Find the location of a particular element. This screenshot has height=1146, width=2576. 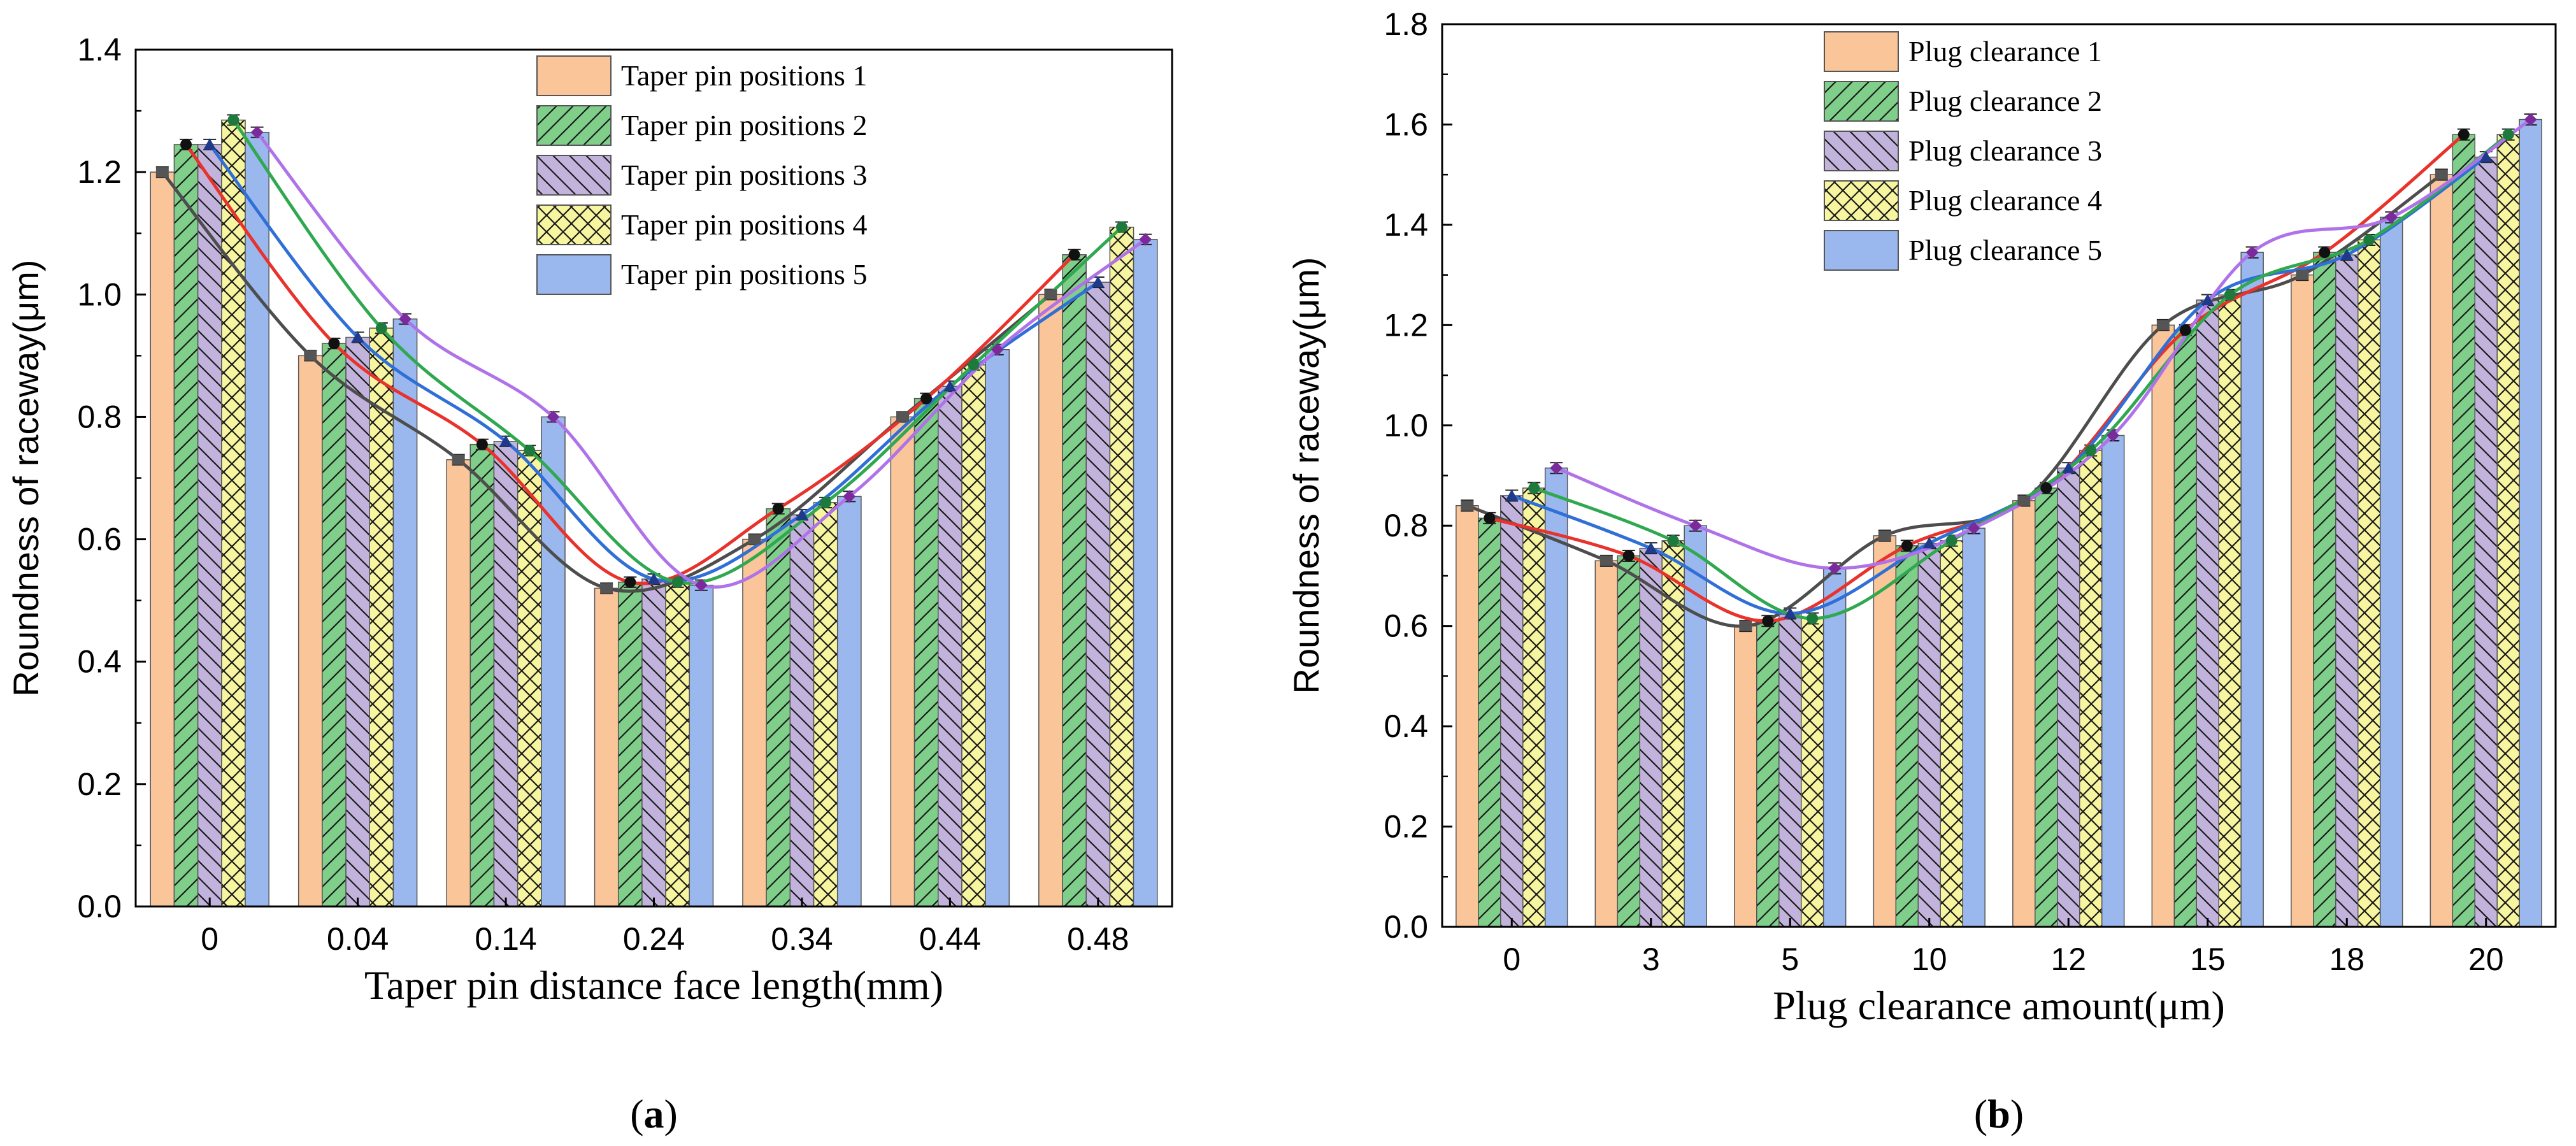

point-marker-4-0.14 is located at coordinates (530, 451).